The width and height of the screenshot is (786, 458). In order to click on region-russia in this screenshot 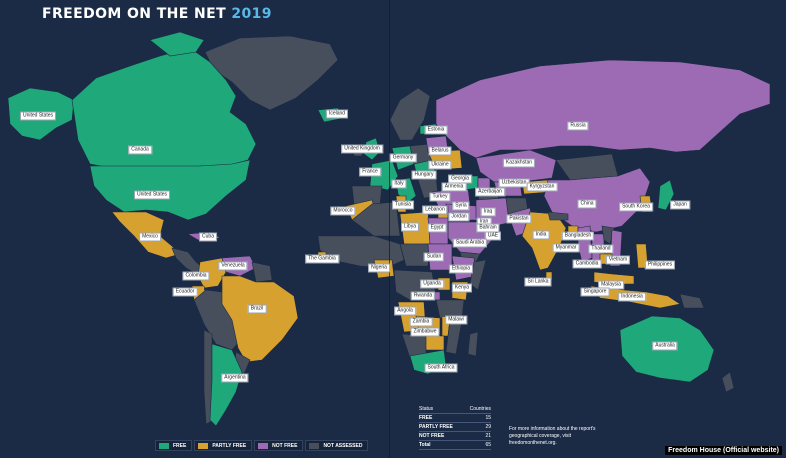, I will do `click(603, 109)`.